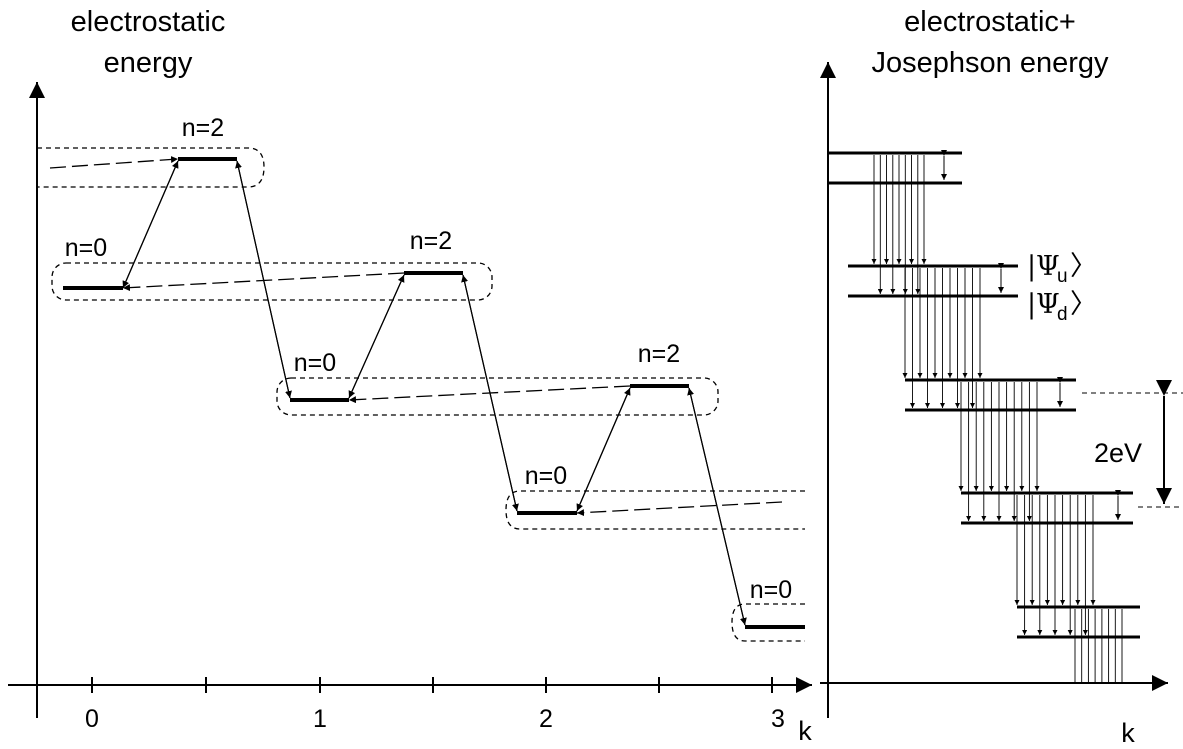  Describe the element at coordinates (203, 128) in the screenshot. I see `state-label-n2-top: n=2` at that location.